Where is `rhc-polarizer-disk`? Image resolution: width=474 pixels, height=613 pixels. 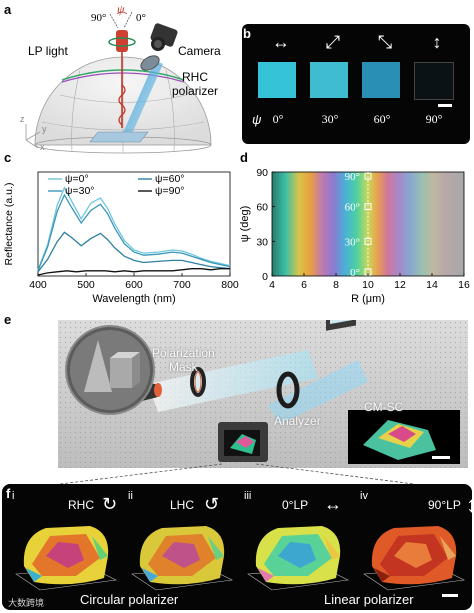
rhc-polarizer-disk is located at coordinates (150, 63).